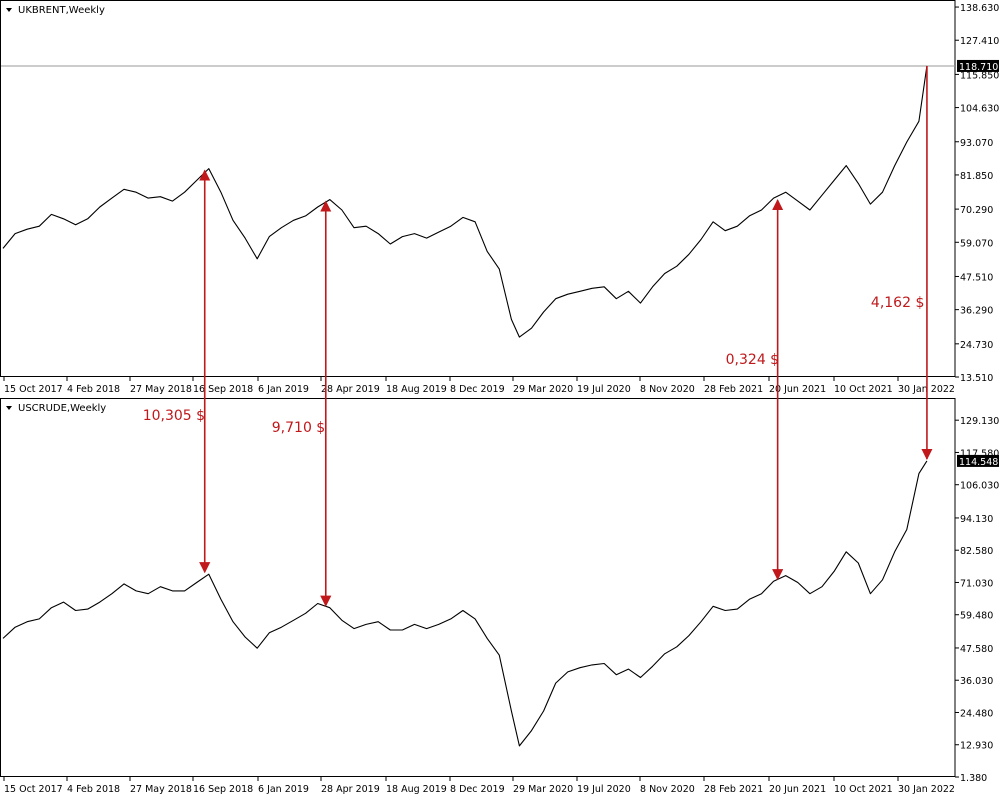  I want to click on y-tick-label: 104.630, so click(979, 109).